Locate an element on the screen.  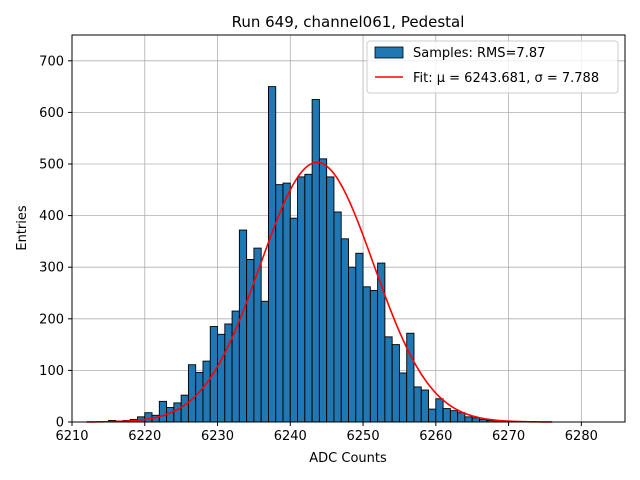
y-tick-label: 0 is located at coordinates (60, 423).